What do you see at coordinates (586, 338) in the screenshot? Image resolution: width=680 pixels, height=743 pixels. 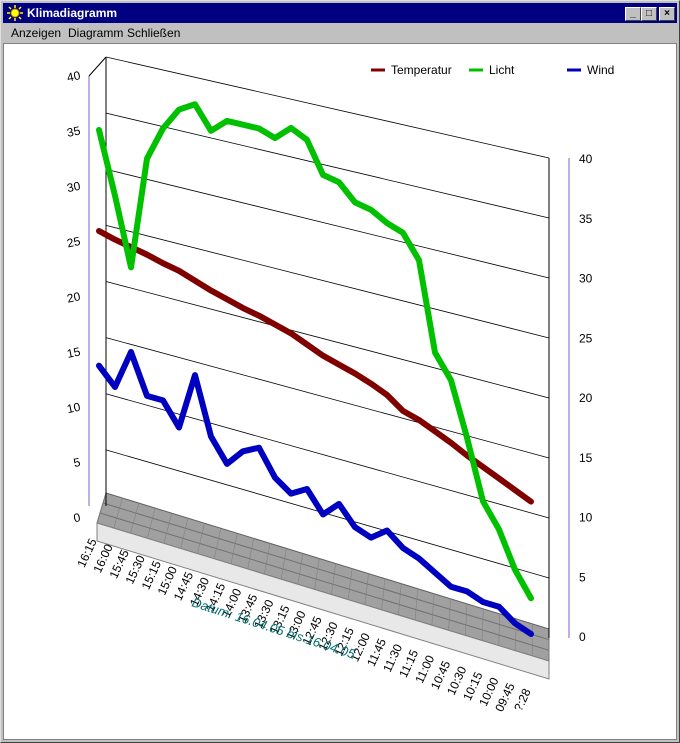 I see `y-right-tick-label: 25` at bounding box center [586, 338].